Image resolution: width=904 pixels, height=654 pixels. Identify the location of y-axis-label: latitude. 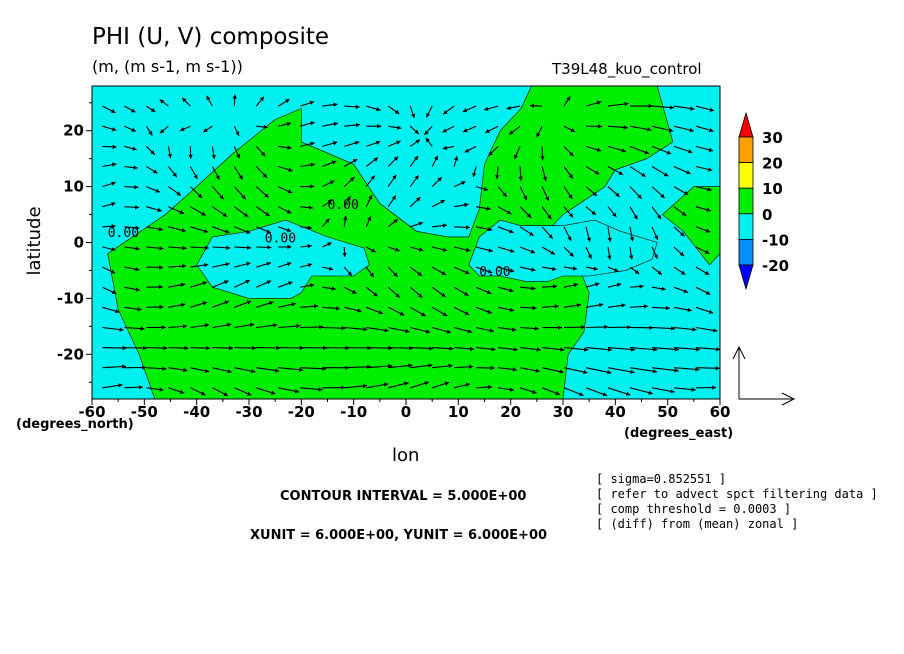
(34, 241).